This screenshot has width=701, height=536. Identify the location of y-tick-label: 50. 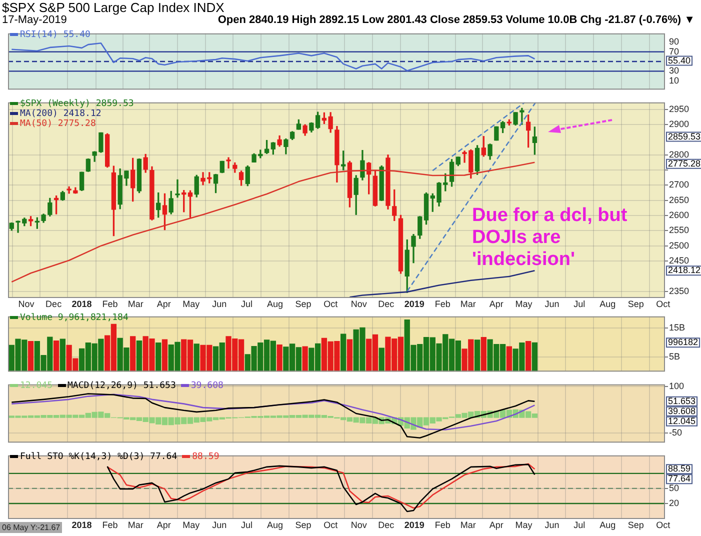
(674, 487).